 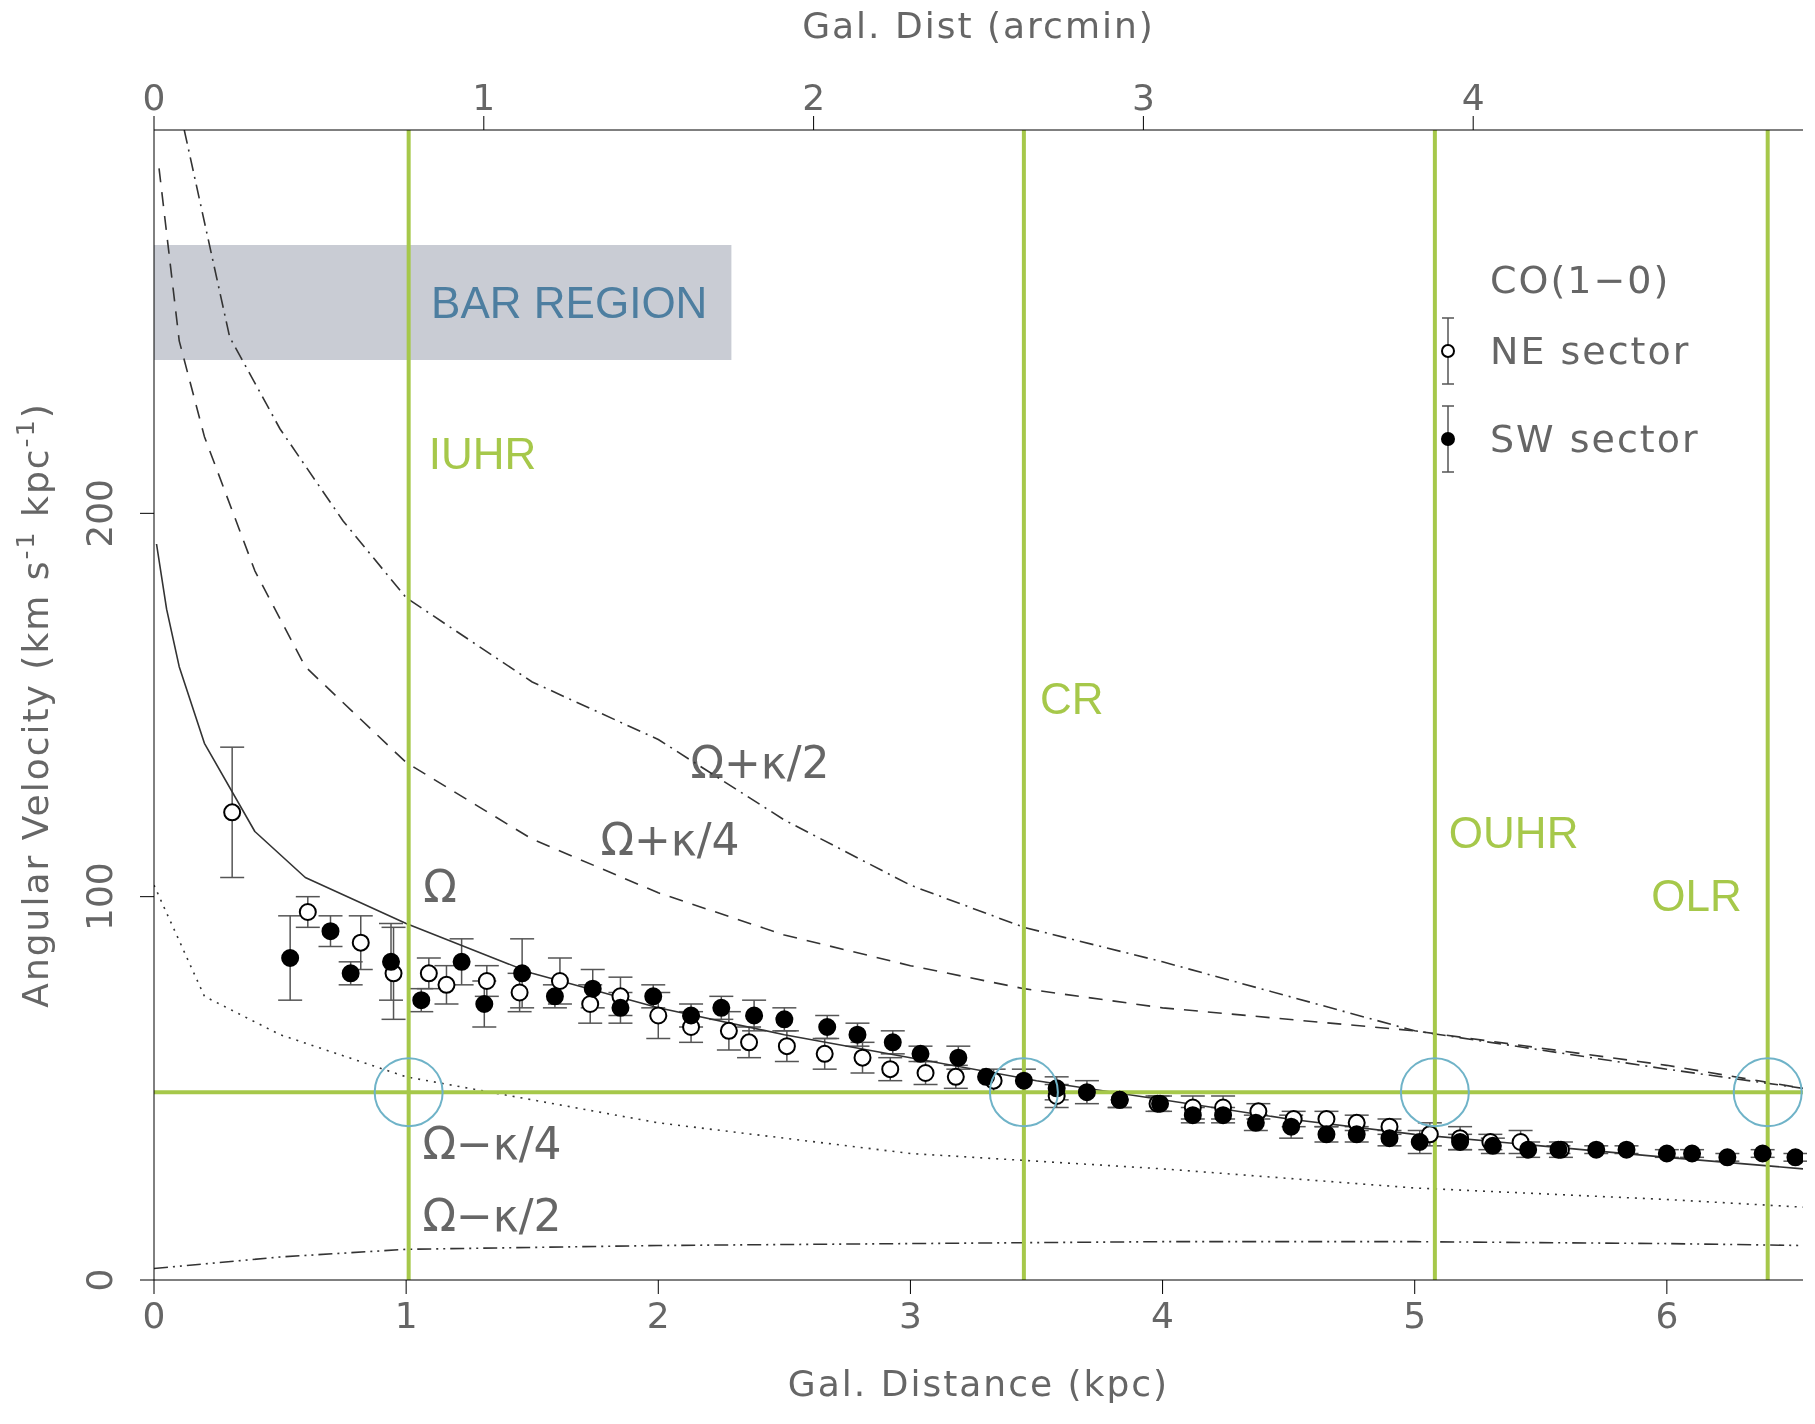 What do you see at coordinates (760, 762) in the screenshot?
I see `annotation: Ω+κ/2` at bounding box center [760, 762].